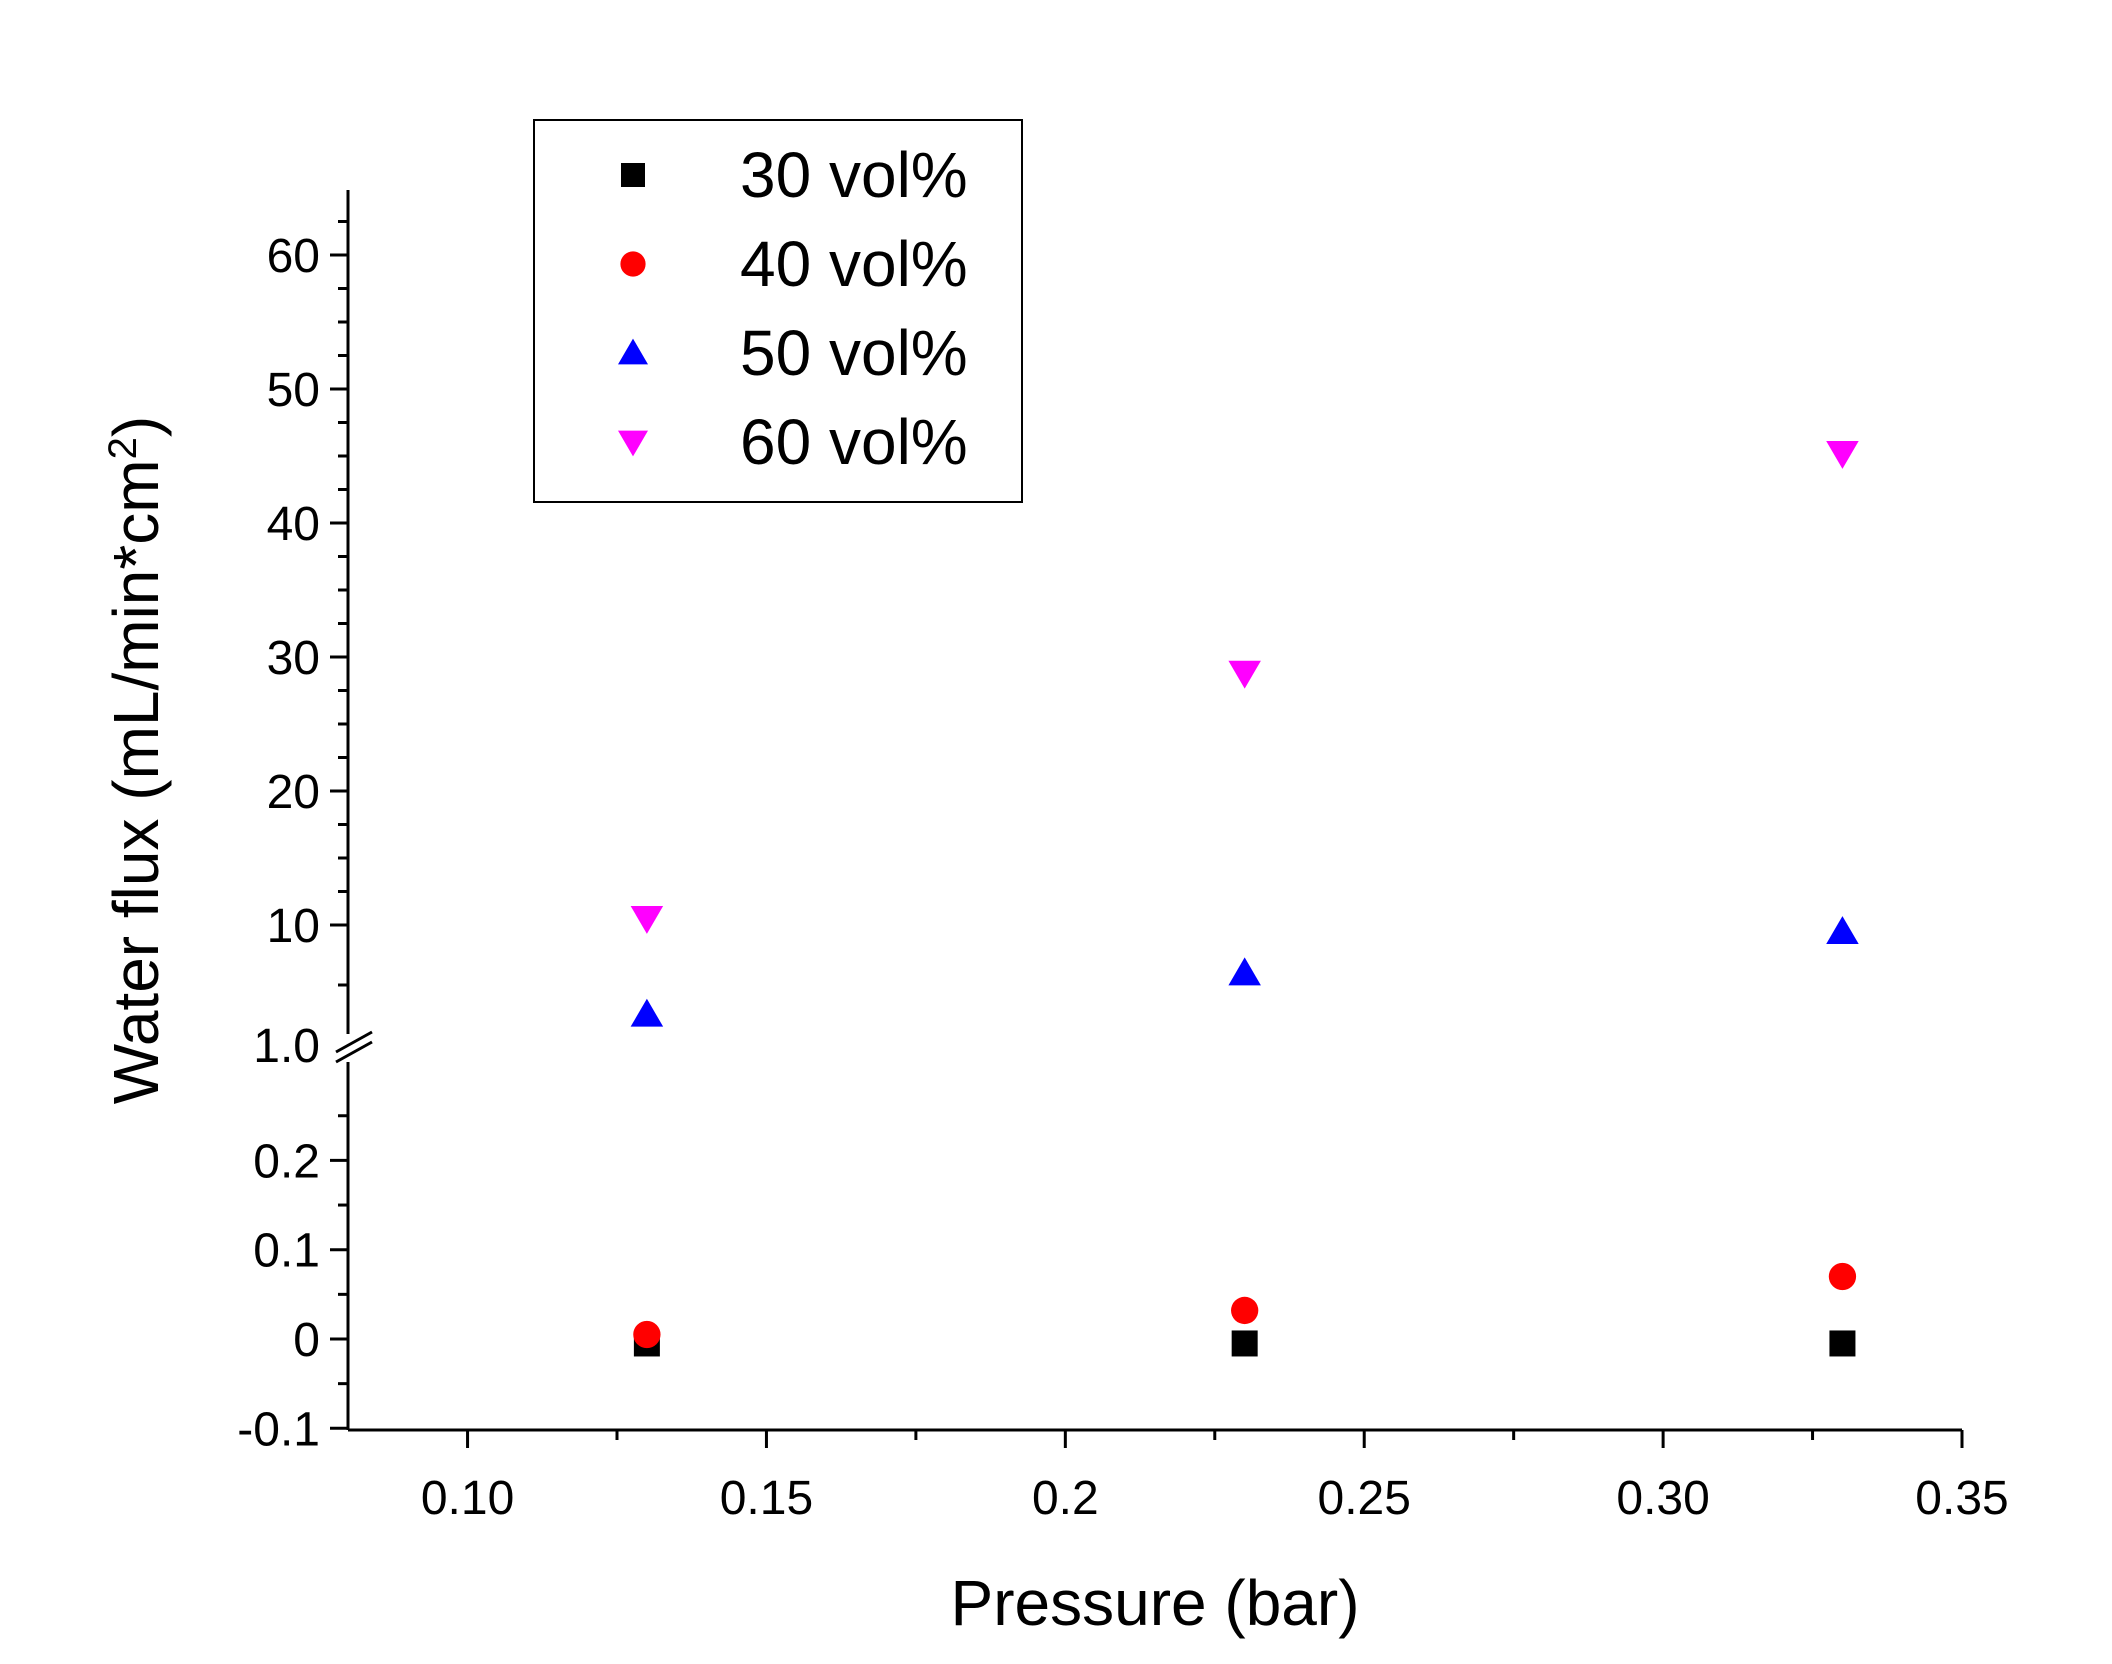  I want to click on x-tick-label: 0.2, so click(1065, 1498).